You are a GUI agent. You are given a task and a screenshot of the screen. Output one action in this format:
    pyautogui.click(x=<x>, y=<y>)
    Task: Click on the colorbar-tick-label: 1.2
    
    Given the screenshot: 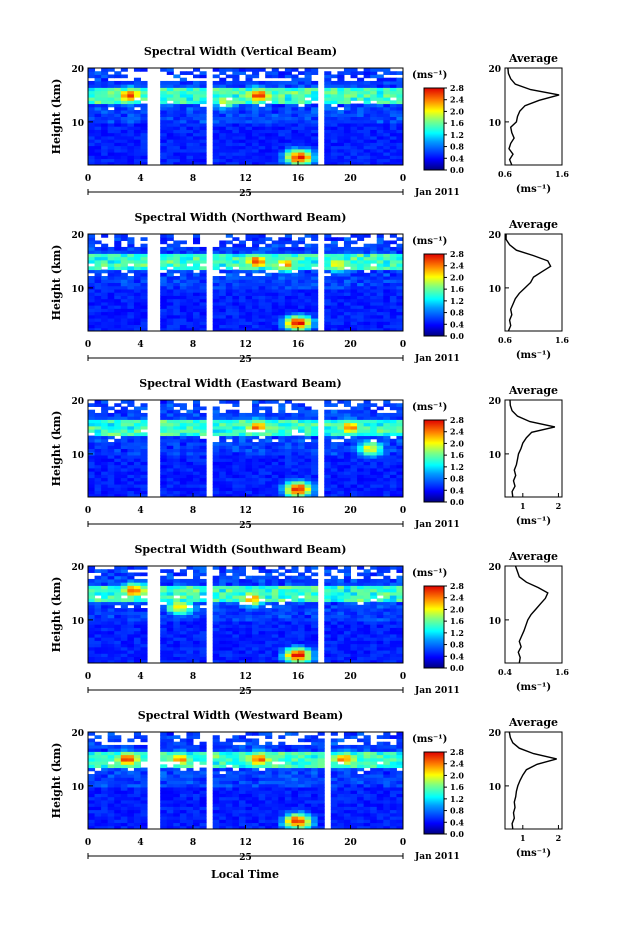 What is the action you would take?
    pyautogui.click(x=457, y=135)
    